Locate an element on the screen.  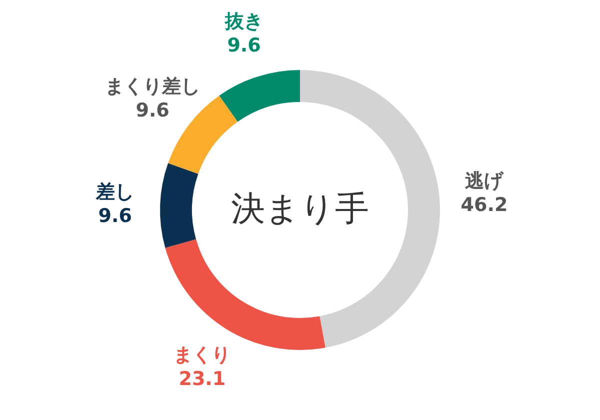
data-label: 23.1 is located at coordinates (202, 379).